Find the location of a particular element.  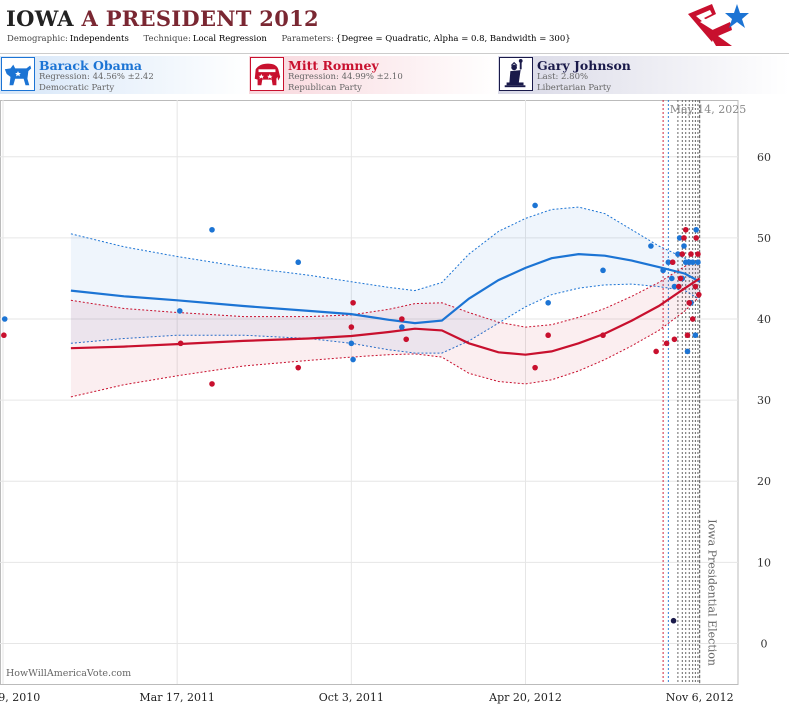

x-tick-label: Nov 6, 2012 is located at coordinates (700, 697).